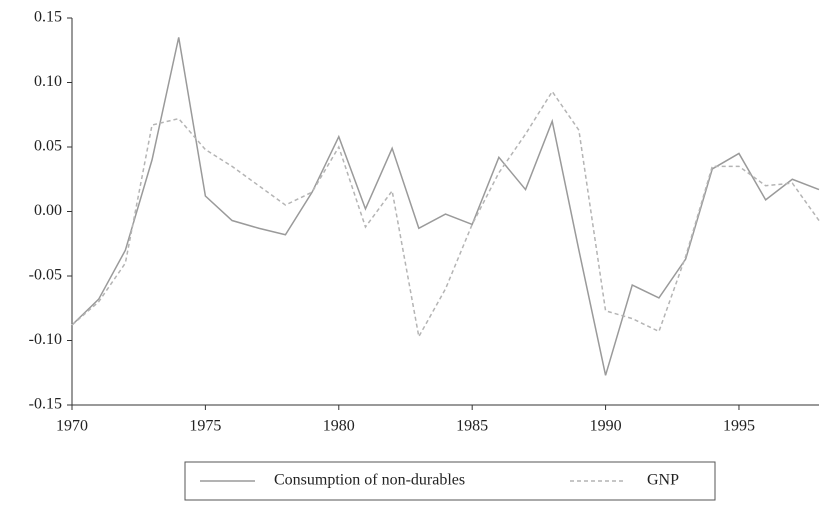 The height and width of the screenshot is (508, 820). I want to click on y-tick-label: 0.15, so click(48, 17).